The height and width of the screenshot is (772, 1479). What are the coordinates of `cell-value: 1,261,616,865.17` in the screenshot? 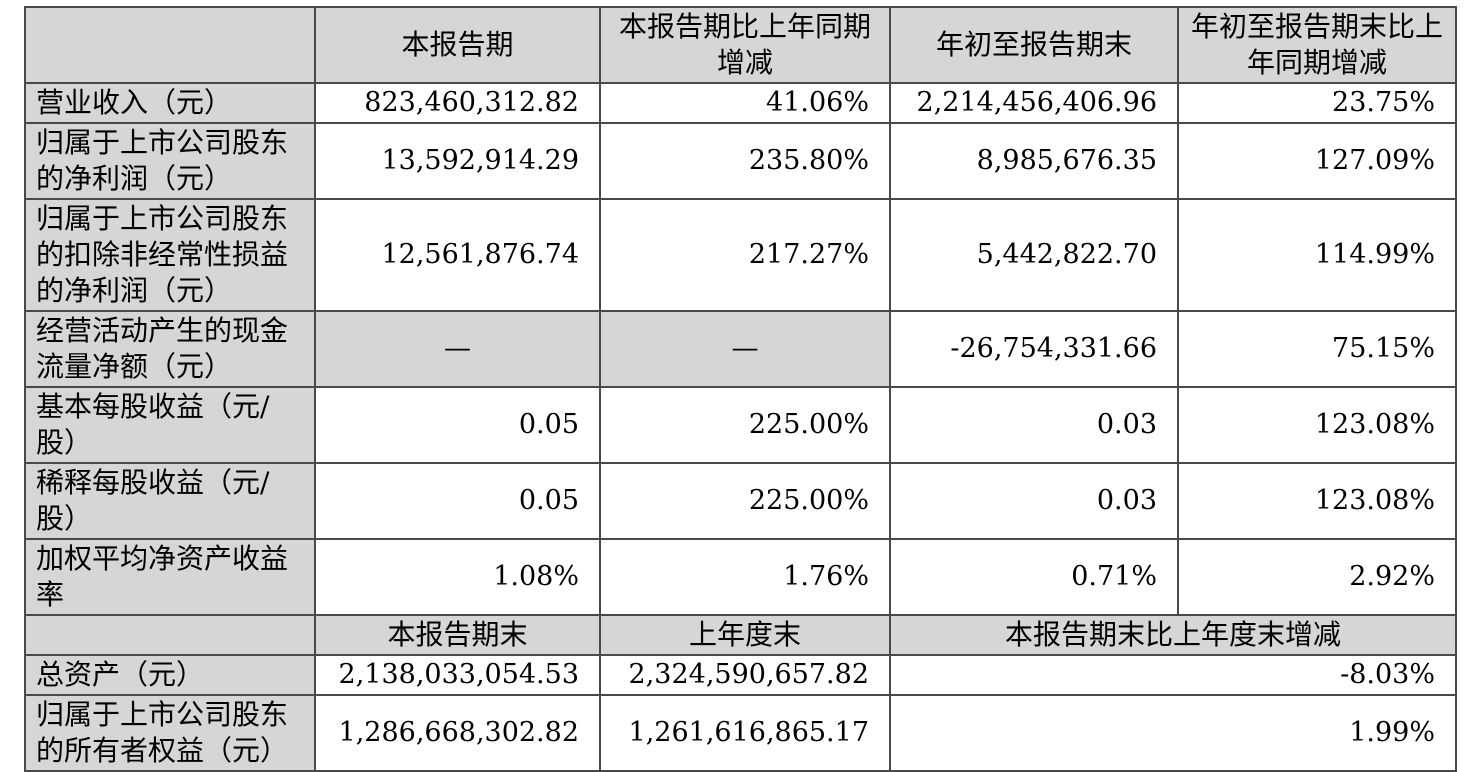 It's located at (745, 733).